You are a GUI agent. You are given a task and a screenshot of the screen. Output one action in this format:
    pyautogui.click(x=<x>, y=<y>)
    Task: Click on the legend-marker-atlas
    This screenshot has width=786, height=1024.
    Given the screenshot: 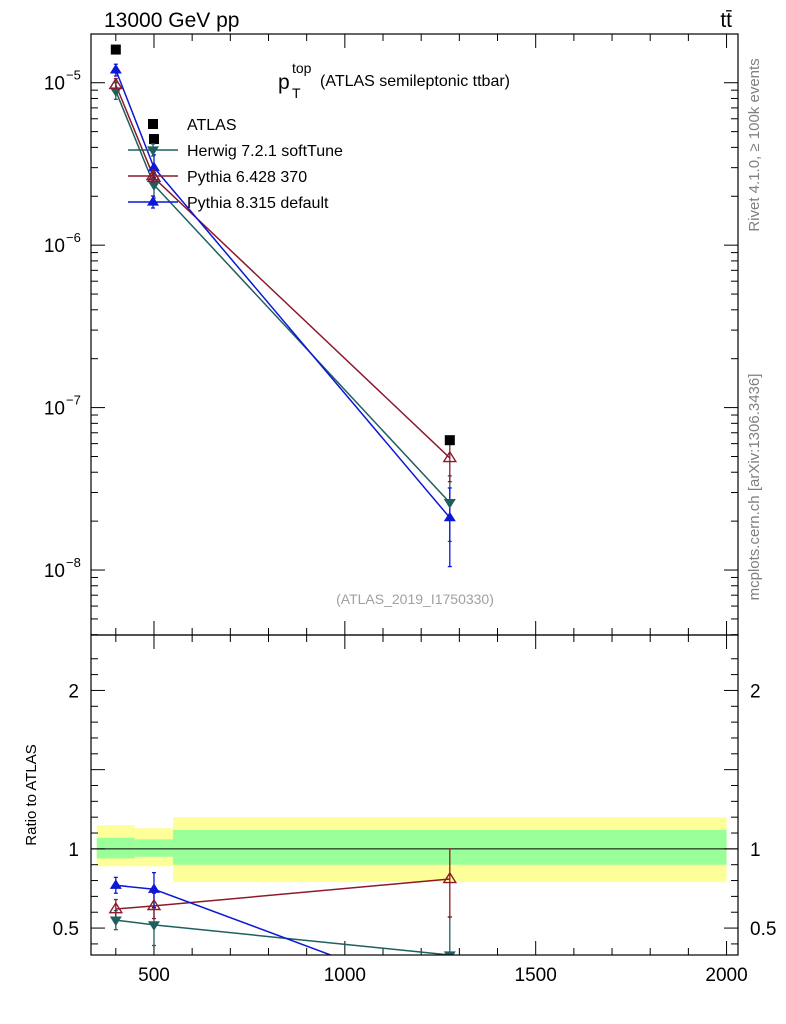 What is the action you would take?
    pyautogui.click(x=153, y=124)
    